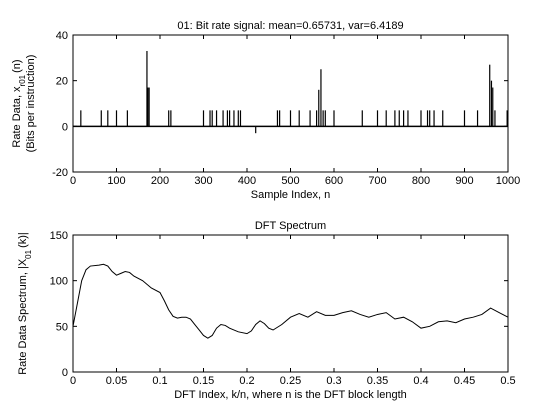 The width and height of the screenshot is (560, 420). I want to click on x-tick-label: 400, so click(247, 181).